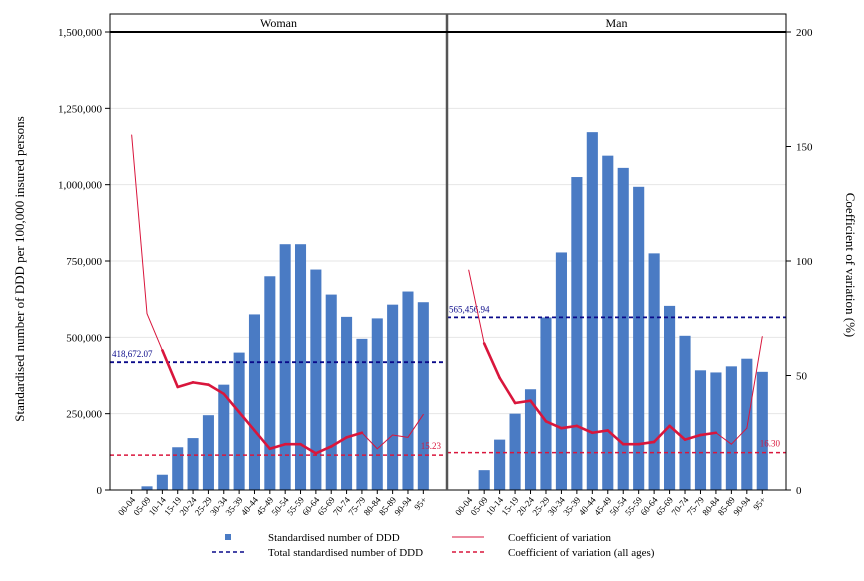 Image resolution: width=864 pixels, height=581 pixels. I want to click on man-panel-title: Man, so click(617, 23).